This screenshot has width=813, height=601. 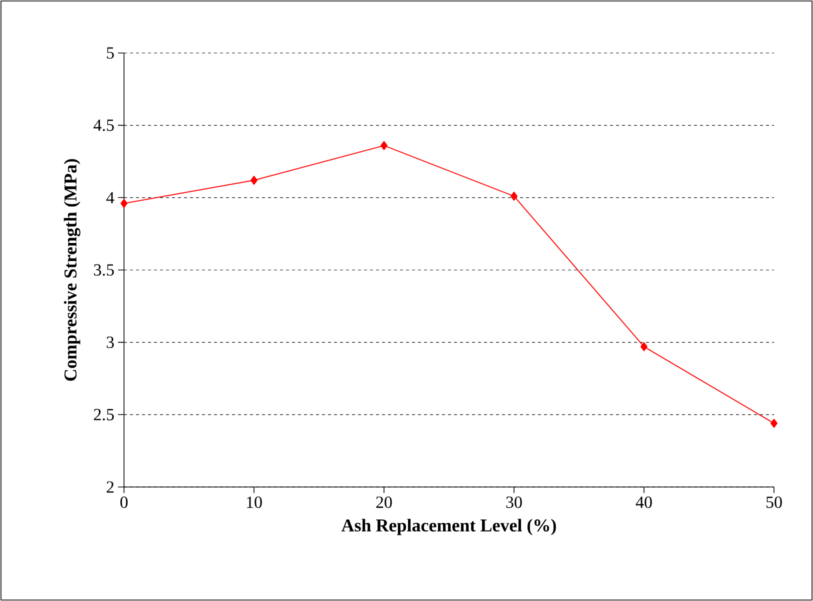 What do you see at coordinates (110, 198) in the screenshot?
I see `y-tick-label: 4` at bounding box center [110, 198].